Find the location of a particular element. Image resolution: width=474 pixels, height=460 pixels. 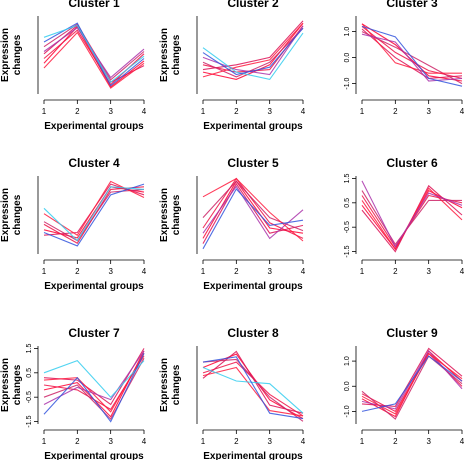

cluster-chart-3: Cluster 3 1 2 3 4 -1.0 0.0 1.0 is located at coordinates (404, 58).